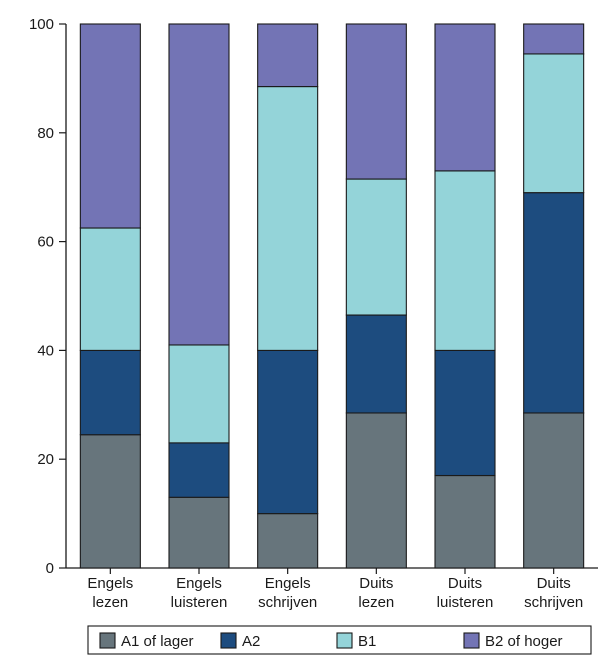 The height and width of the screenshot is (655, 616). What do you see at coordinates (41, 24) in the screenshot?
I see `y-tick-label: 100` at bounding box center [41, 24].